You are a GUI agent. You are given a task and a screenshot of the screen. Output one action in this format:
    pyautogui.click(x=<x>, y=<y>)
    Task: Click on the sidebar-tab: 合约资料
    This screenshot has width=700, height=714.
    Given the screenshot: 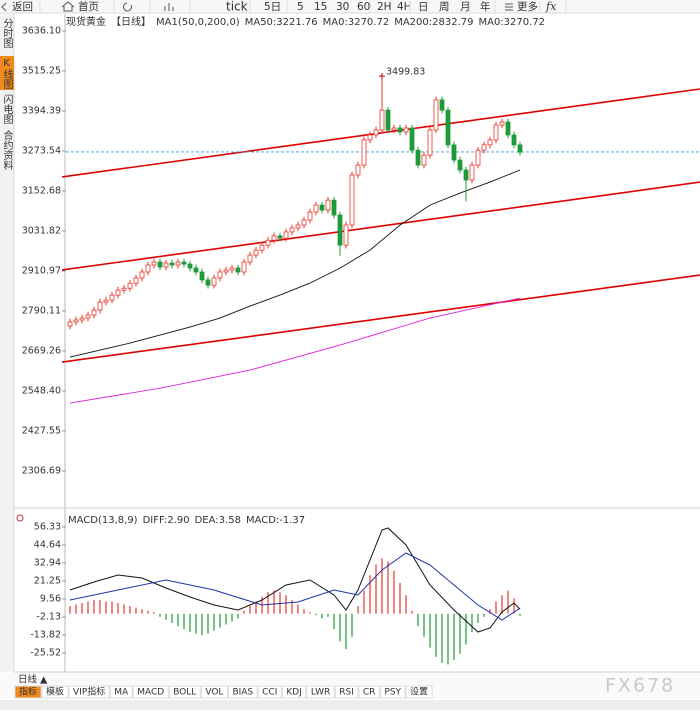 What is the action you would take?
    pyautogui.click(x=7, y=150)
    